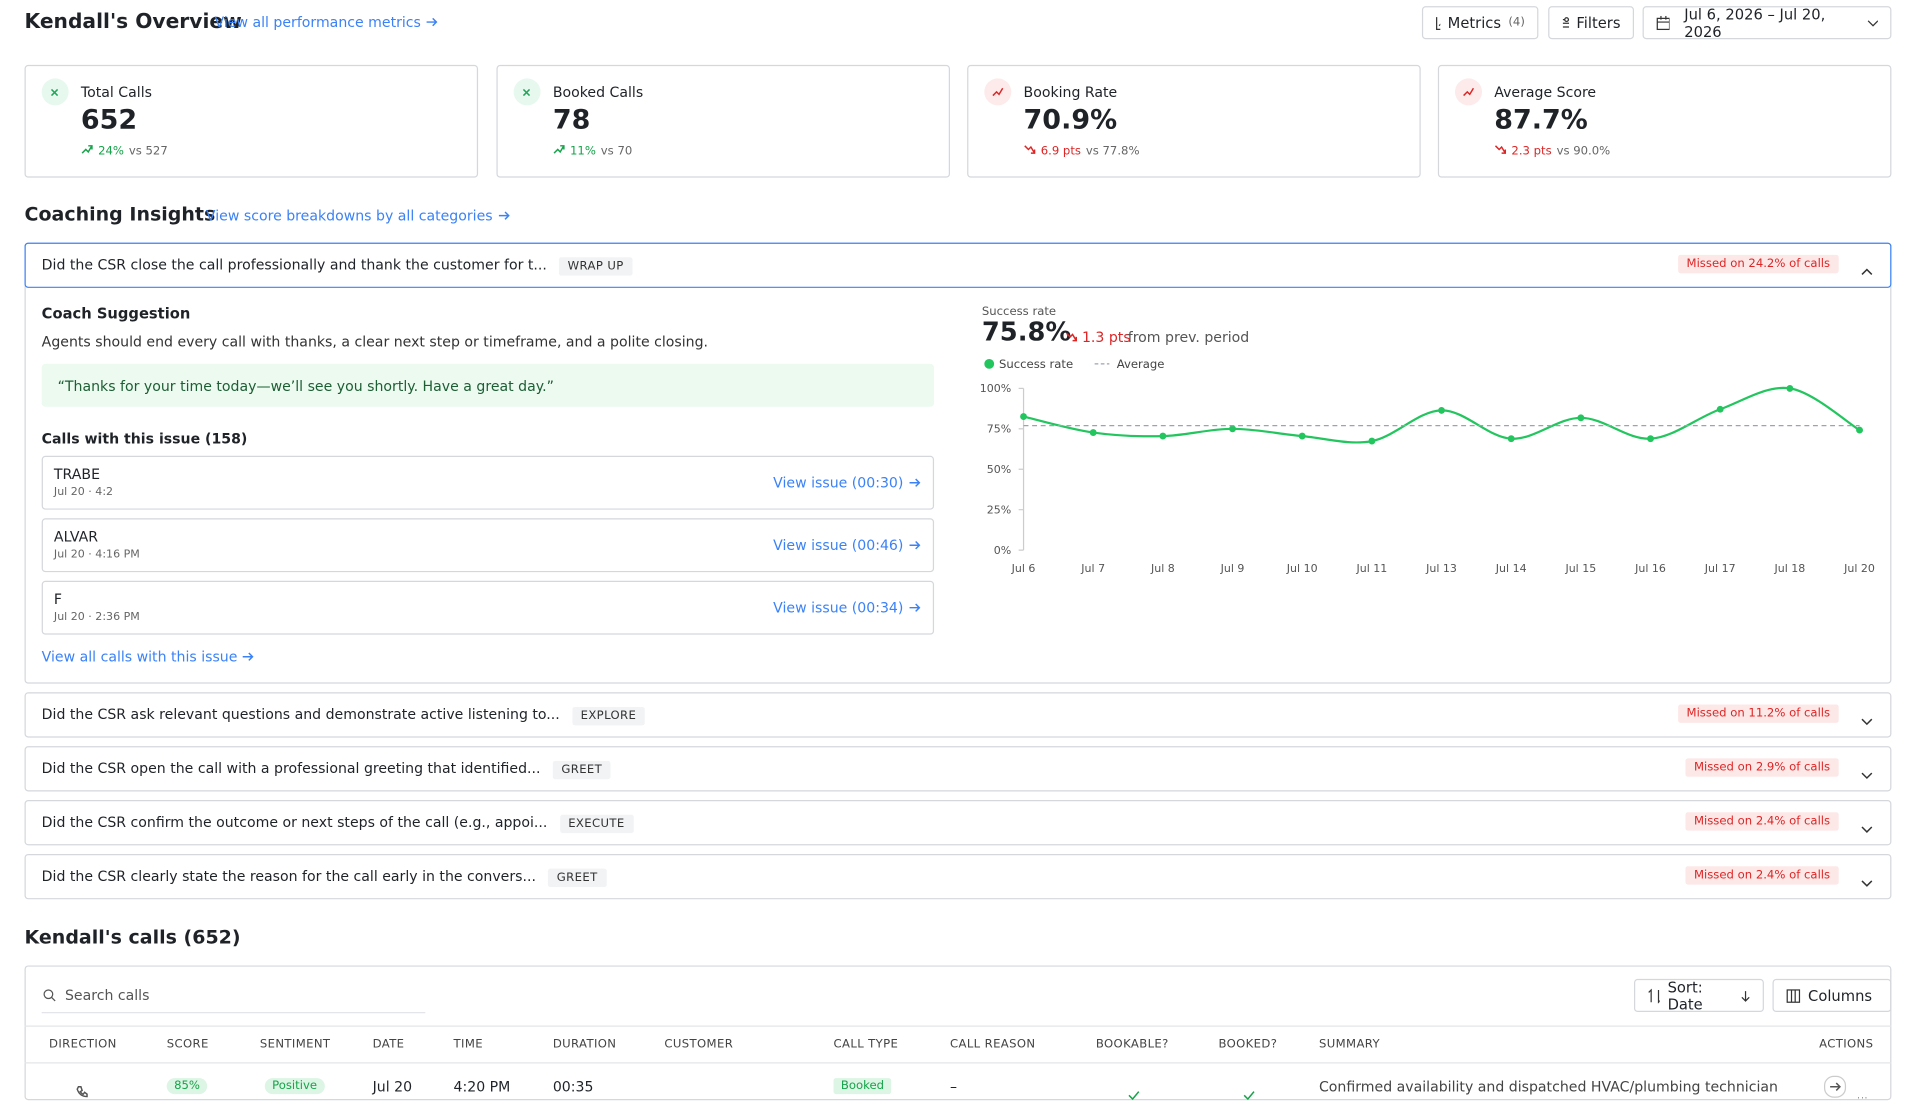 The image size is (1916, 1108). I want to click on y-tick-label: 25%, so click(999, 509).